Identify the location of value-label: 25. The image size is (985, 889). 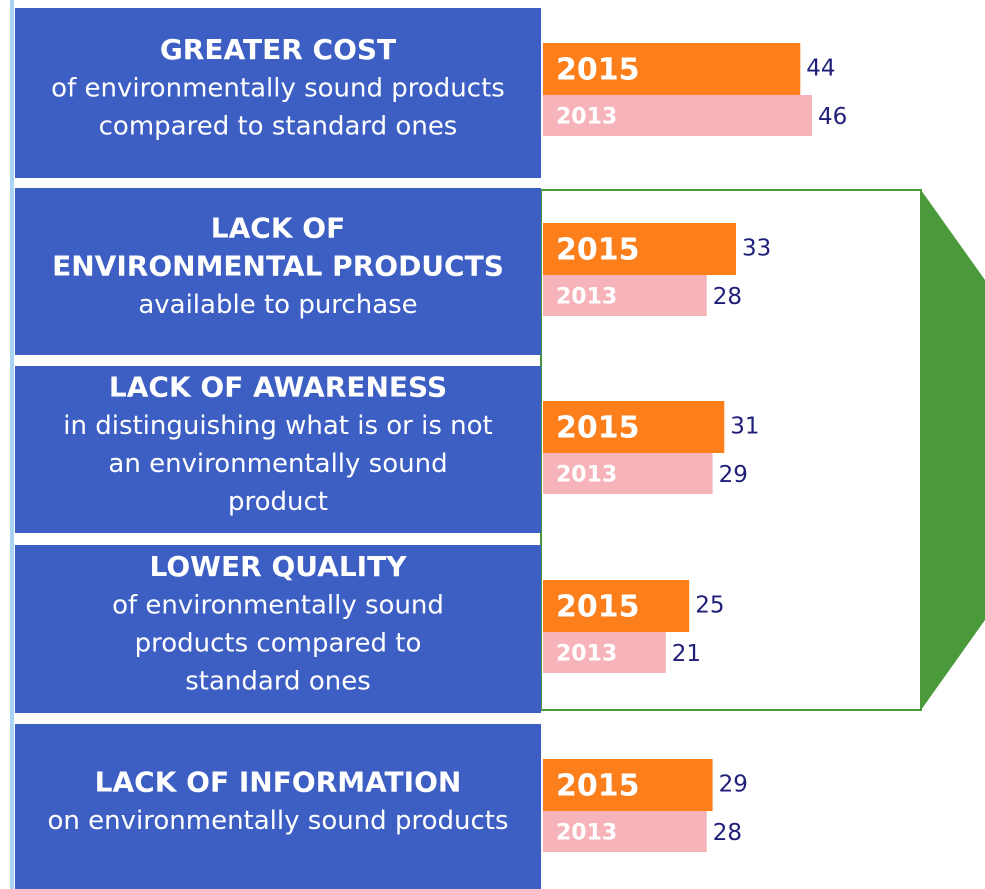
(709, 606).